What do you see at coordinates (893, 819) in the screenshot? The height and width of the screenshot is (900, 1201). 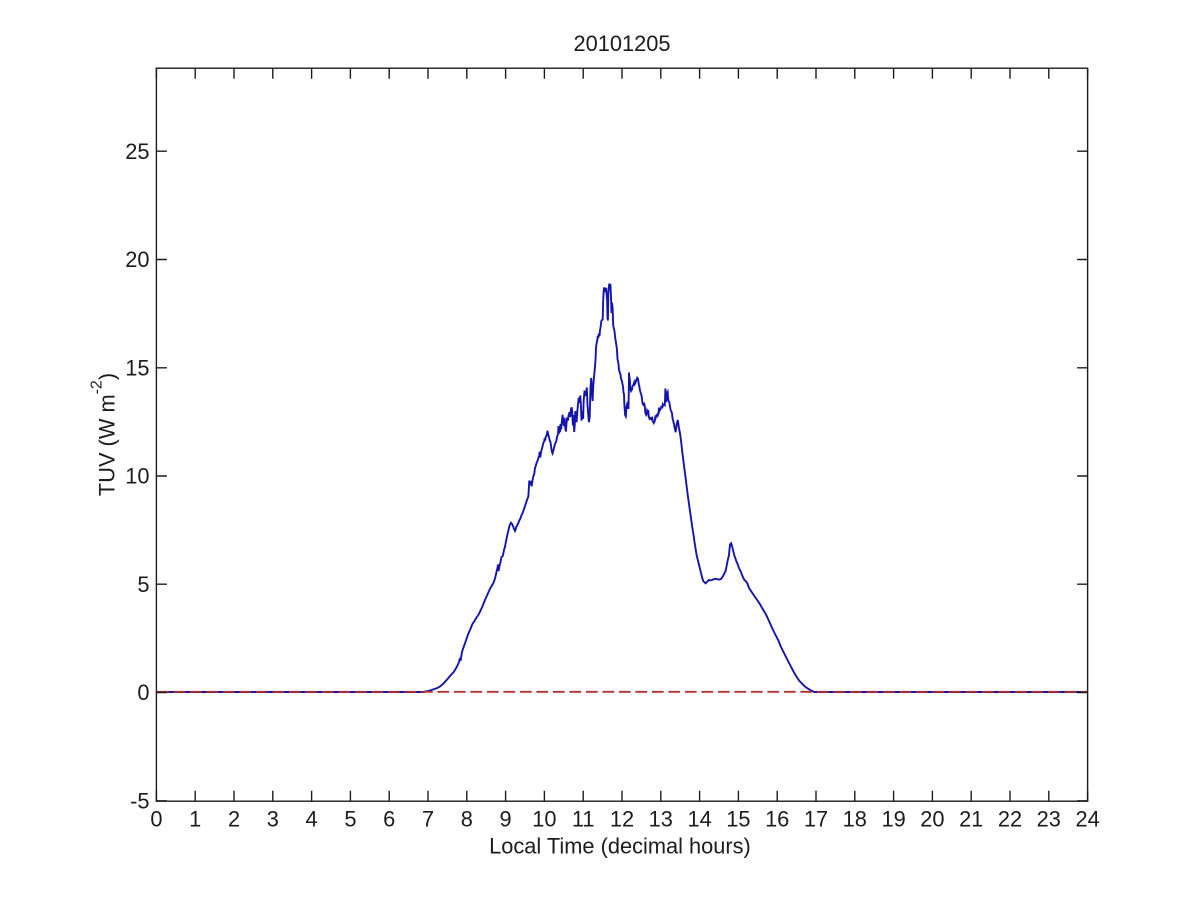 I see `svg-text: 19` at bounding box center [893, 819].